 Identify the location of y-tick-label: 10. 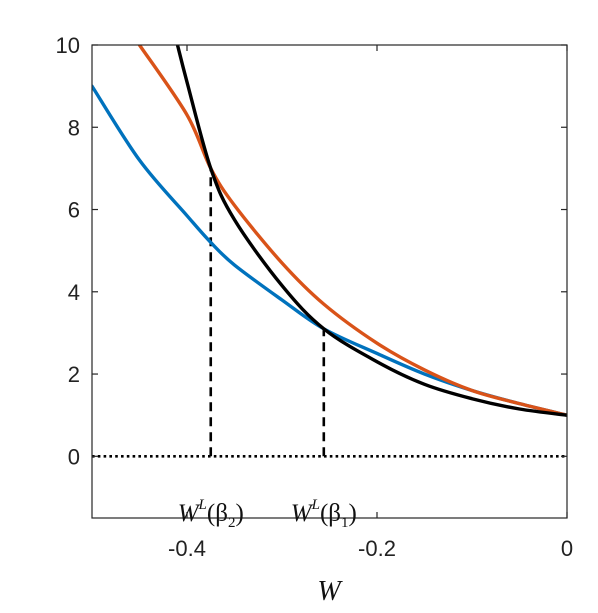
(68, 45).